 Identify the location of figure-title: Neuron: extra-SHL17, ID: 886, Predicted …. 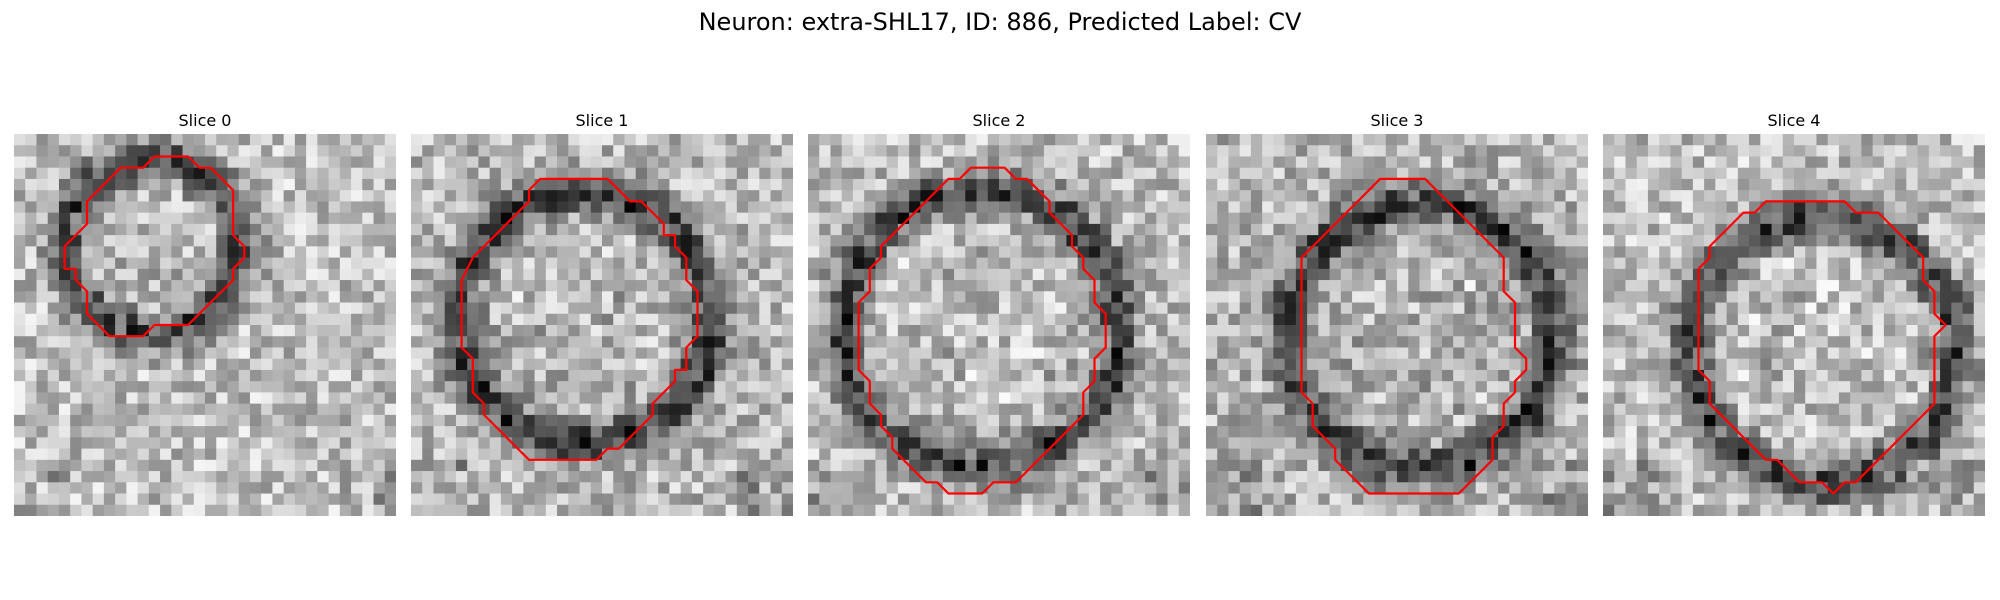
(1000, 22).